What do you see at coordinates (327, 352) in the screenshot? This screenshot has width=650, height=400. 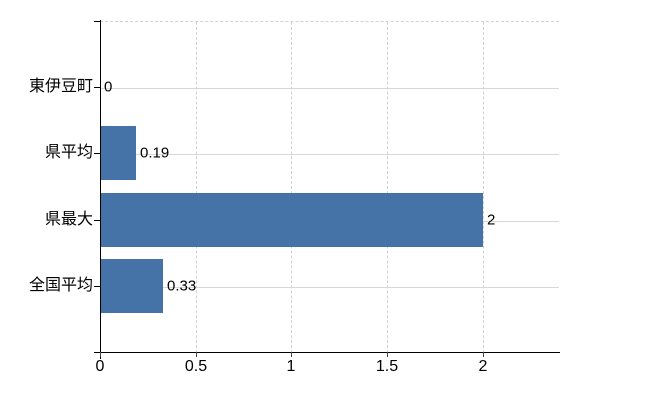 I see `x-axis-line` at bounding box center [327, 352].